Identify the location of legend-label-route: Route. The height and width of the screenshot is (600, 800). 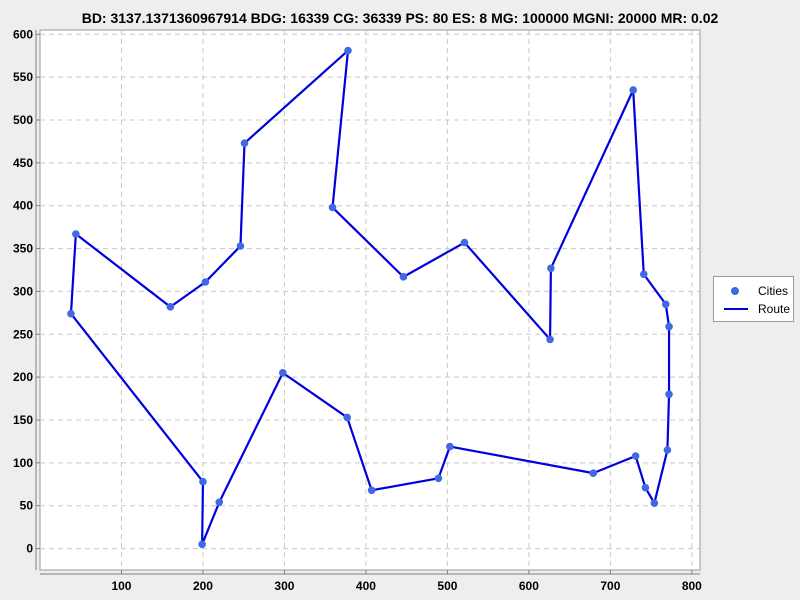
(774, 309).